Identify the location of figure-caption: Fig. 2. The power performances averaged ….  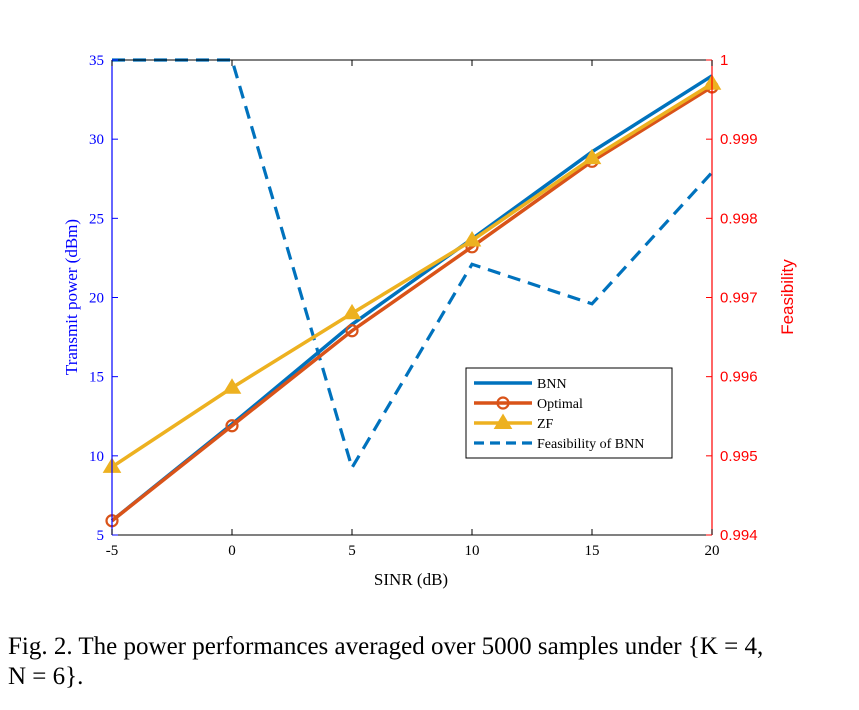
(430, 662).